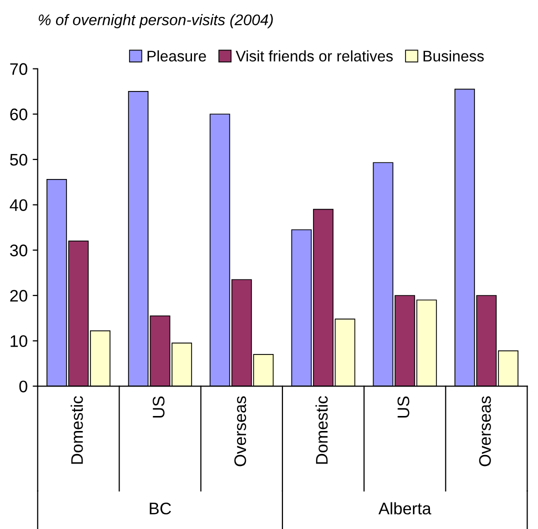 The width and height of the screenshot is (538, 529). I want to click on legend-label: Business, so click(454, 56).